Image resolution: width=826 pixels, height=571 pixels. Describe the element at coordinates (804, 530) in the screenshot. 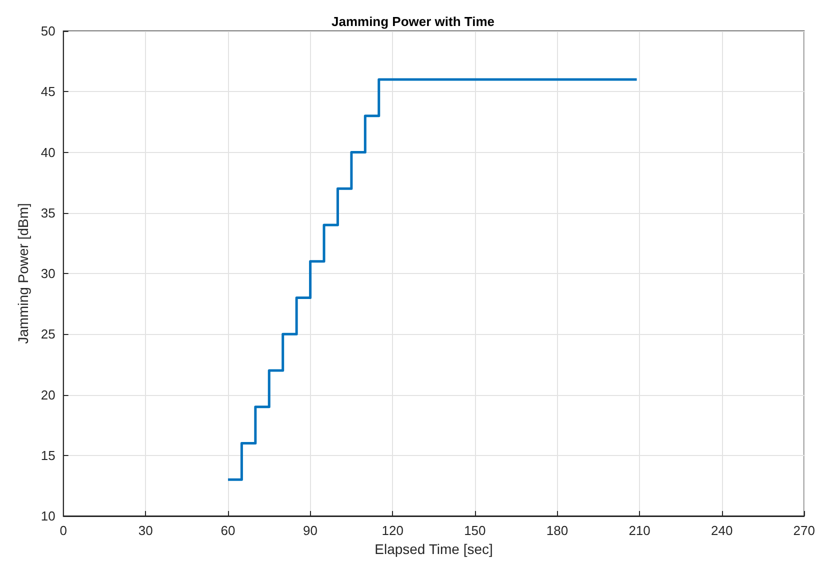

I see `x-tick-label: 270` at that location.